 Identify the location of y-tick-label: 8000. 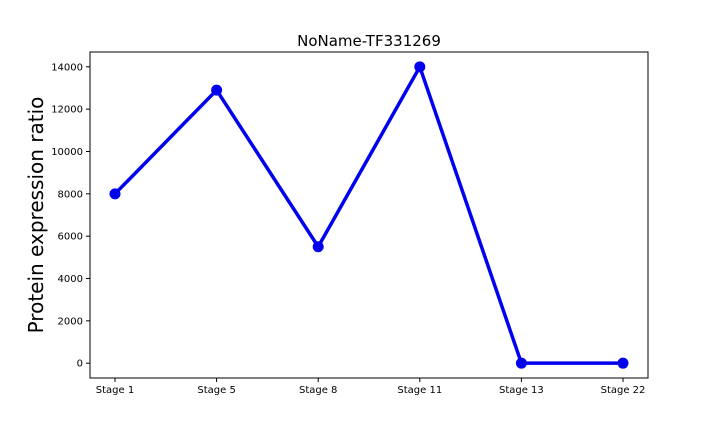
(70, 194).